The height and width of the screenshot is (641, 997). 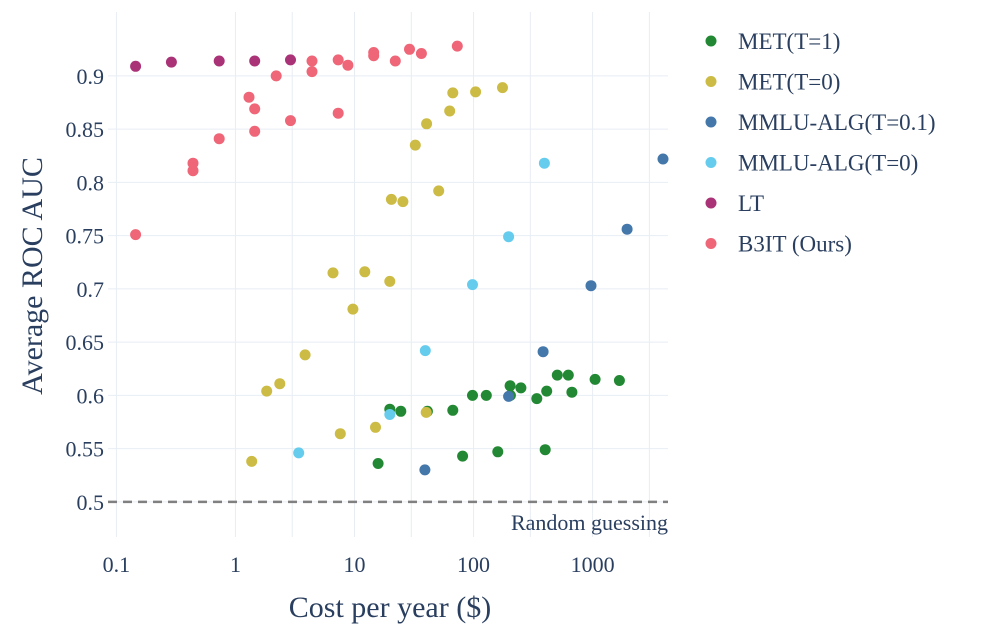 I want to click on random-guessing-label: Random guessing, so click(x=589, y=522).